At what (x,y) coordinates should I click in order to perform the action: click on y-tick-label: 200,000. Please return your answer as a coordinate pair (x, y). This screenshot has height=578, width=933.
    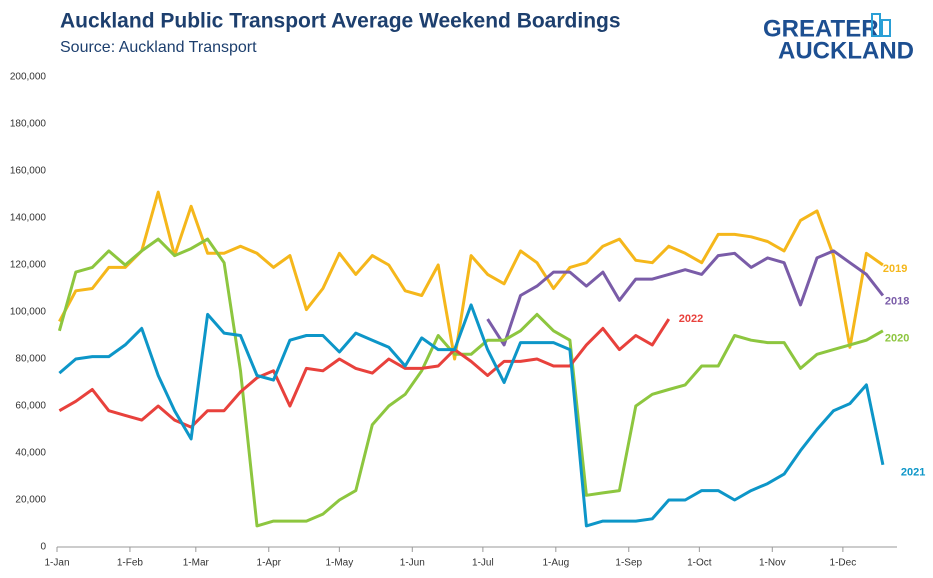
    Looking at the image, I should click on (28, 77).